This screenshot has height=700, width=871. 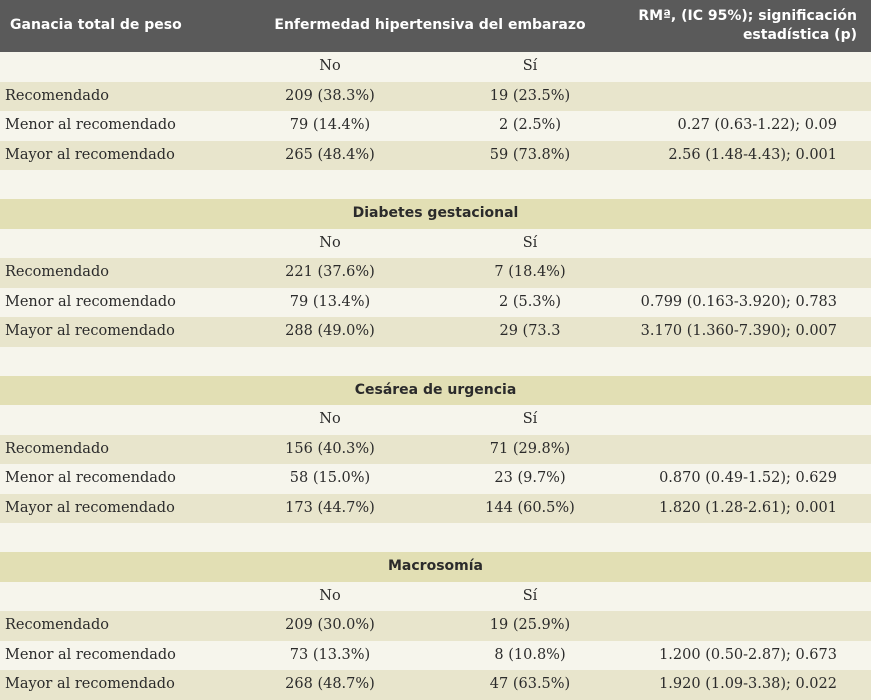 I want to click on no-value: 79 (13.4%), so click(x=330, y=301).